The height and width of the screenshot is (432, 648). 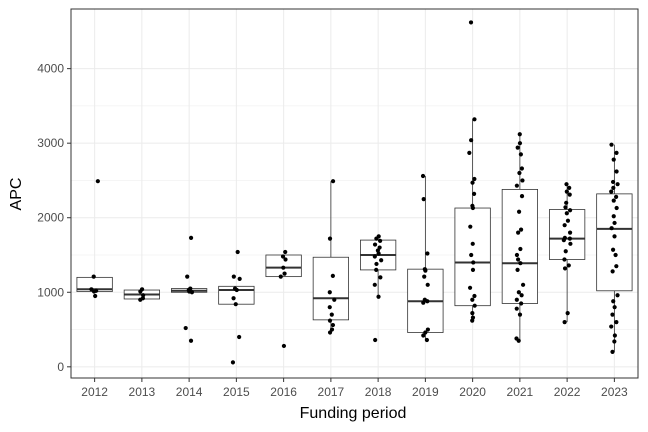 What do you see at coordinates (236, 392) in the screenshot?
I see `x-tick-label: 2015` at bounding box center [236, 392].